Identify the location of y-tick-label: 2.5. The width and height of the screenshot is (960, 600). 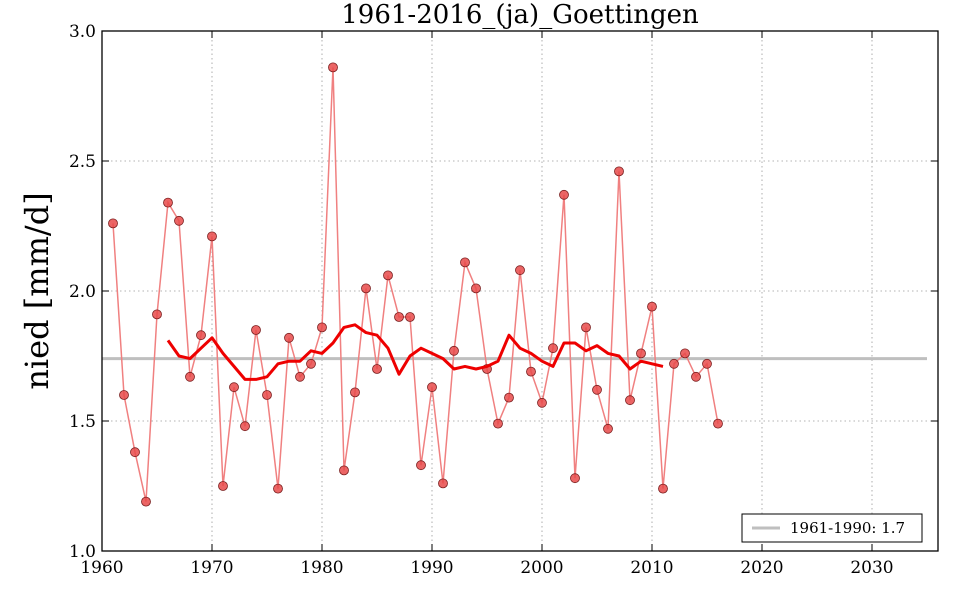
(82, 162).